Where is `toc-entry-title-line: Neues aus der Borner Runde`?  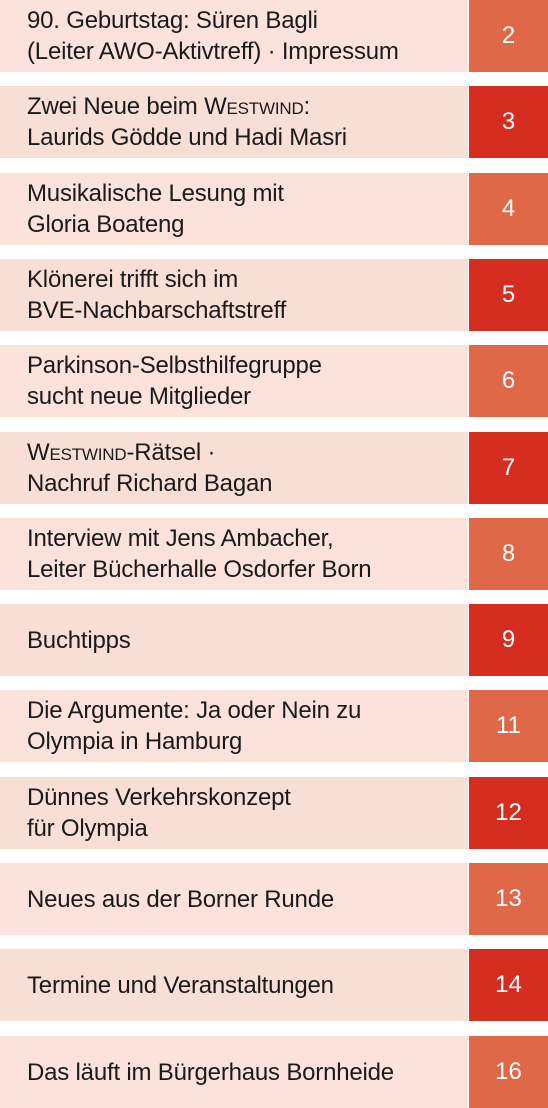
toc-entry-title-line: Neues aus der Borner Runde is located at coordinates (180, 899).